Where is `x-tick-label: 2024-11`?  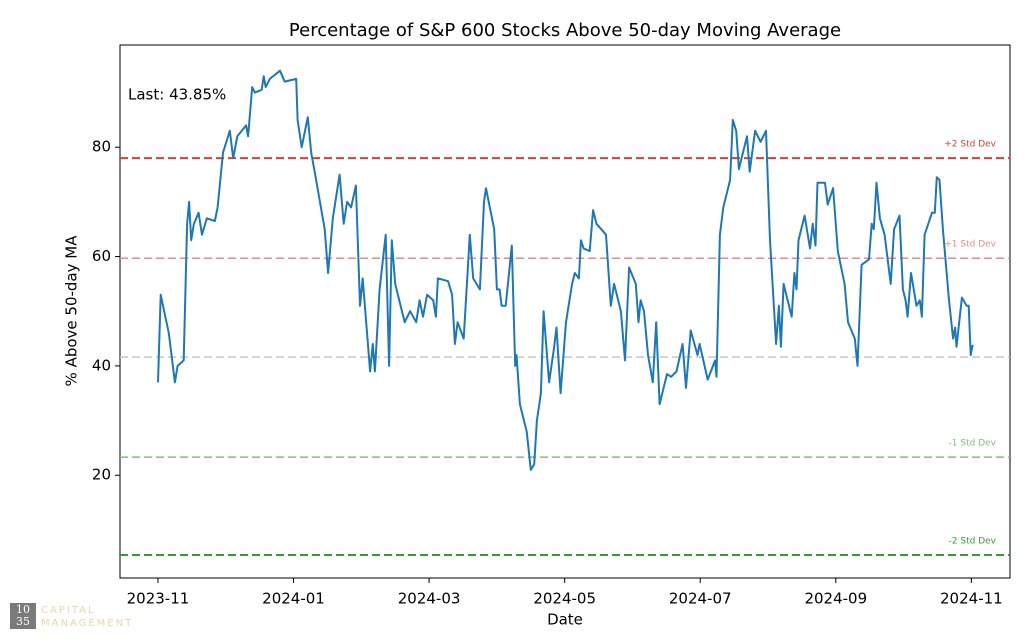 x-tick-label: 2024-11 is located at coordinates (971, 599).